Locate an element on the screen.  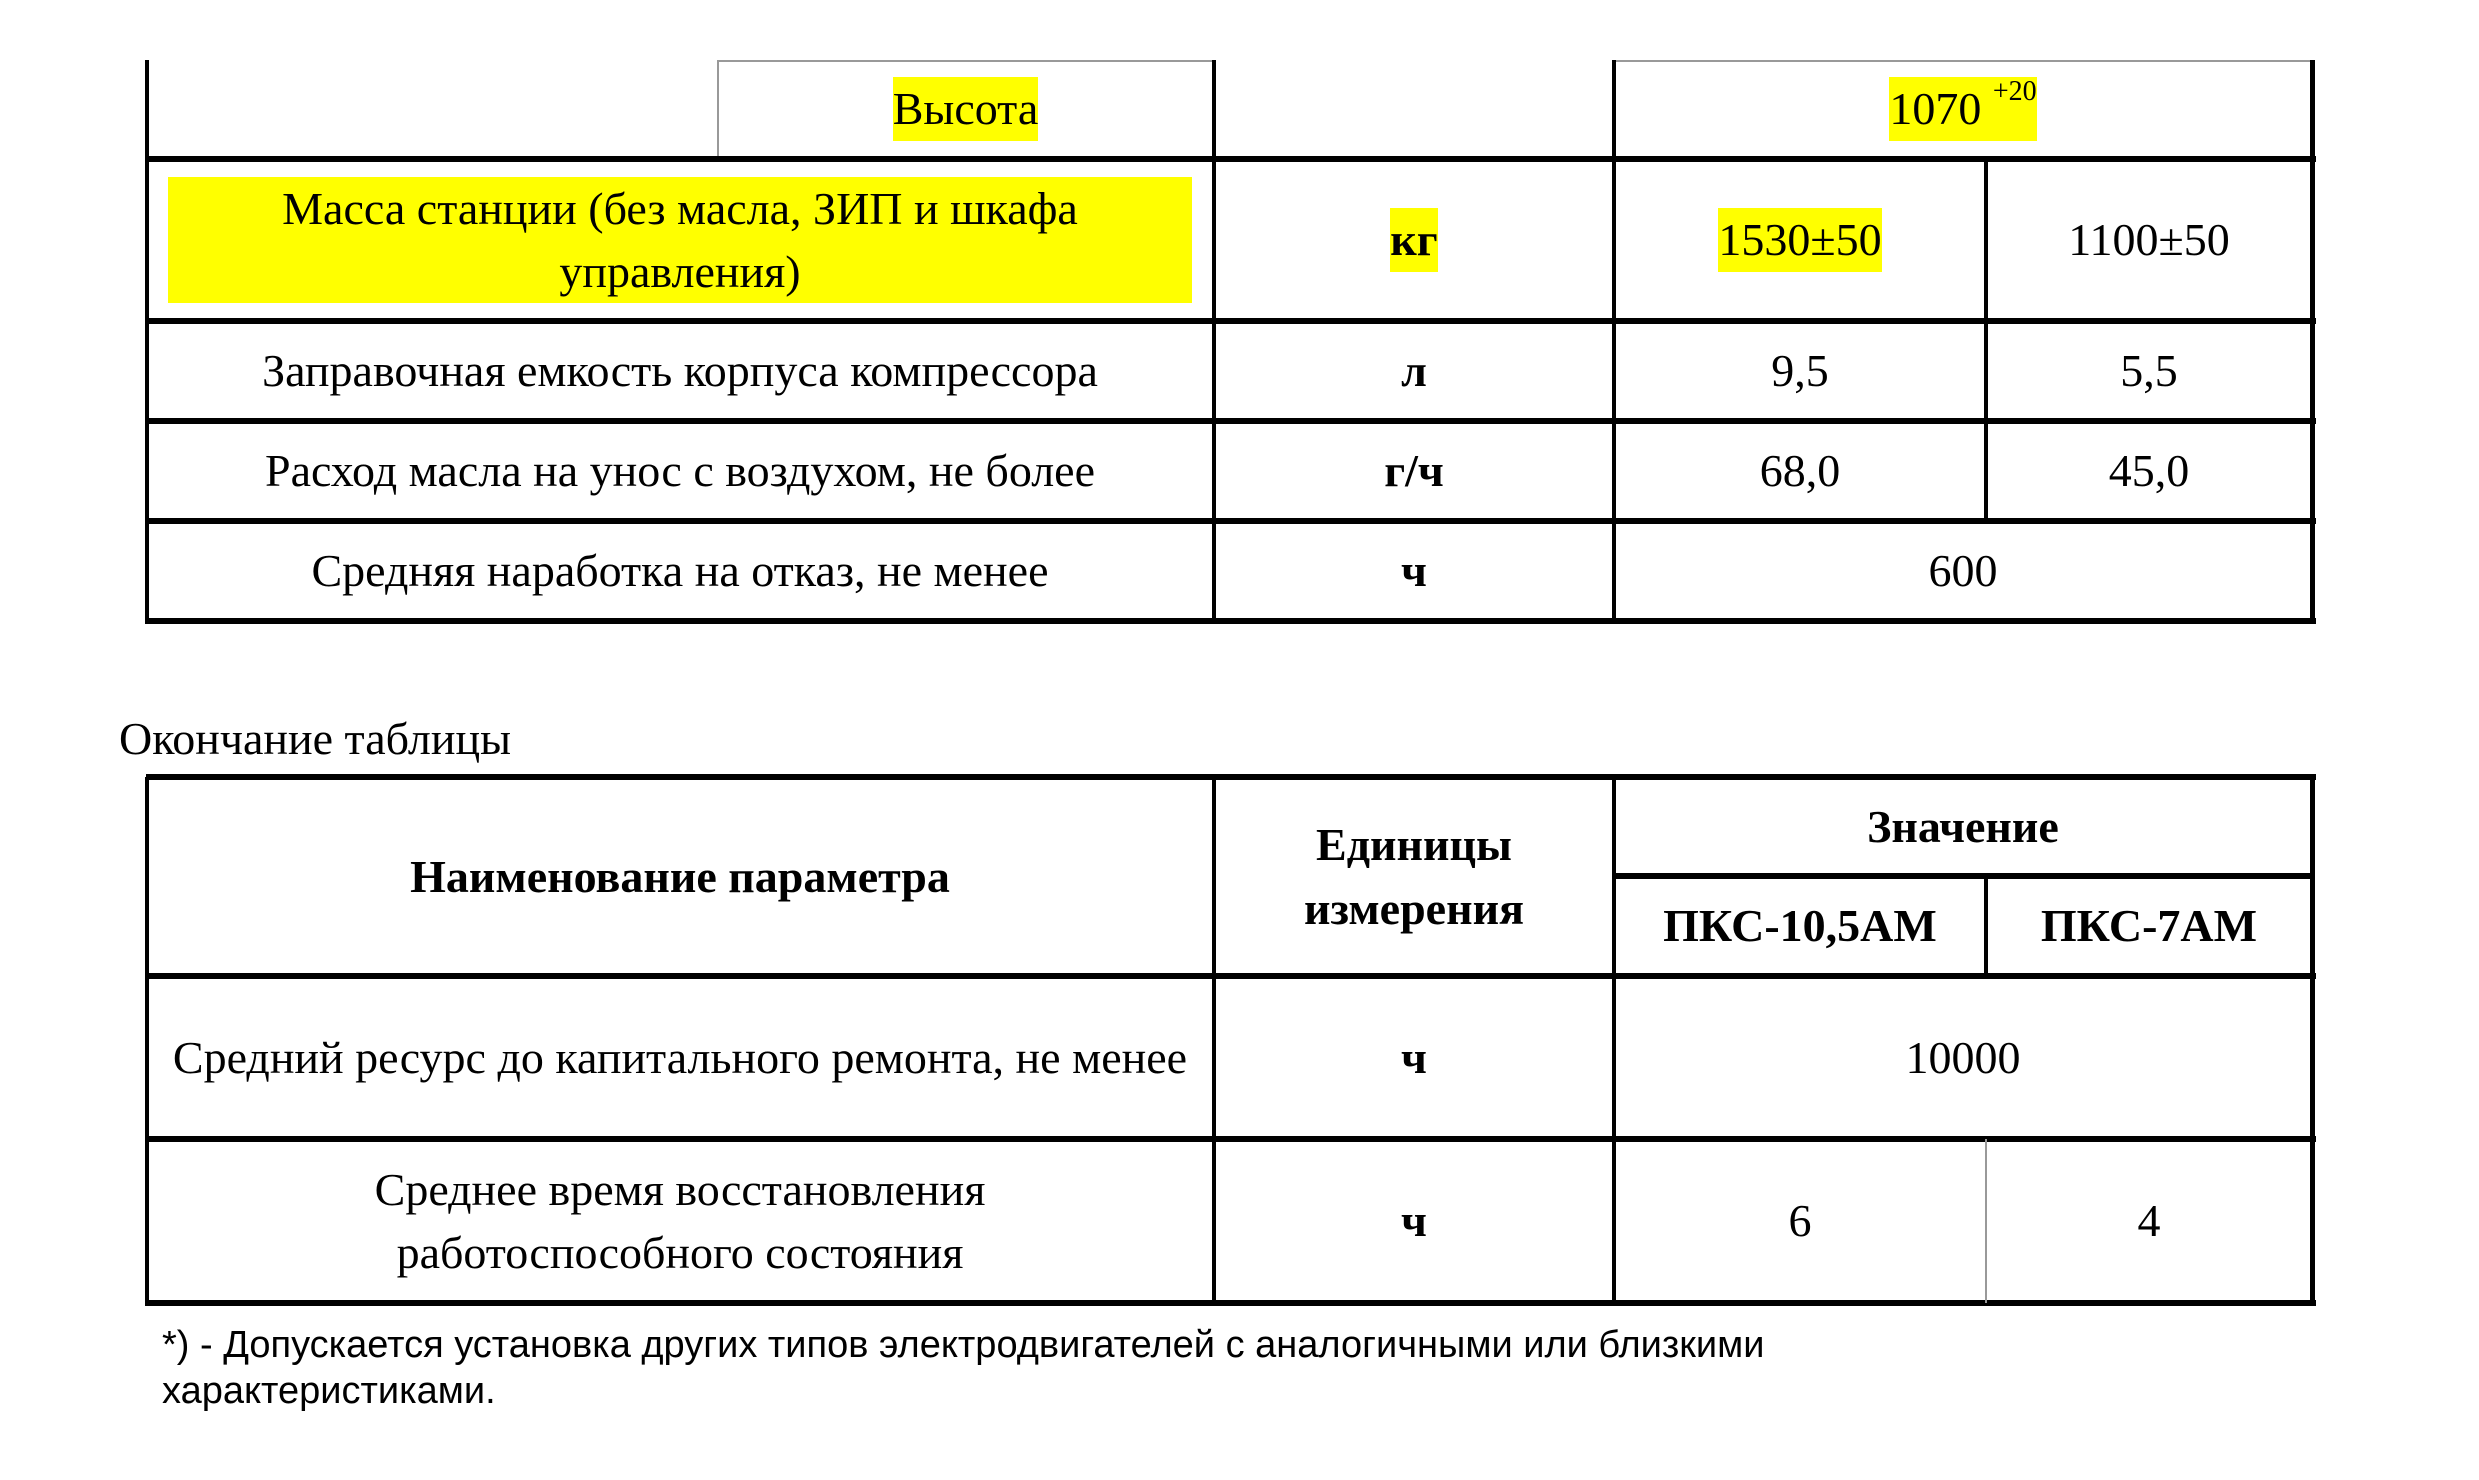
unit-cell: л is located at coordinates (1414, 371).